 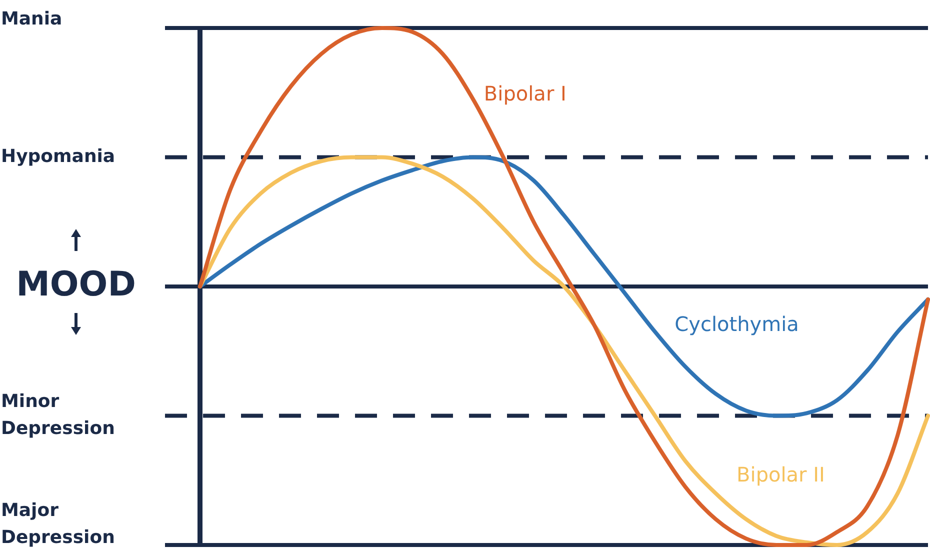 What do you see at coordinates (31, 19) in the screenshot?
I see `ref-line-label: Mania` at bounding box center [31, 19].